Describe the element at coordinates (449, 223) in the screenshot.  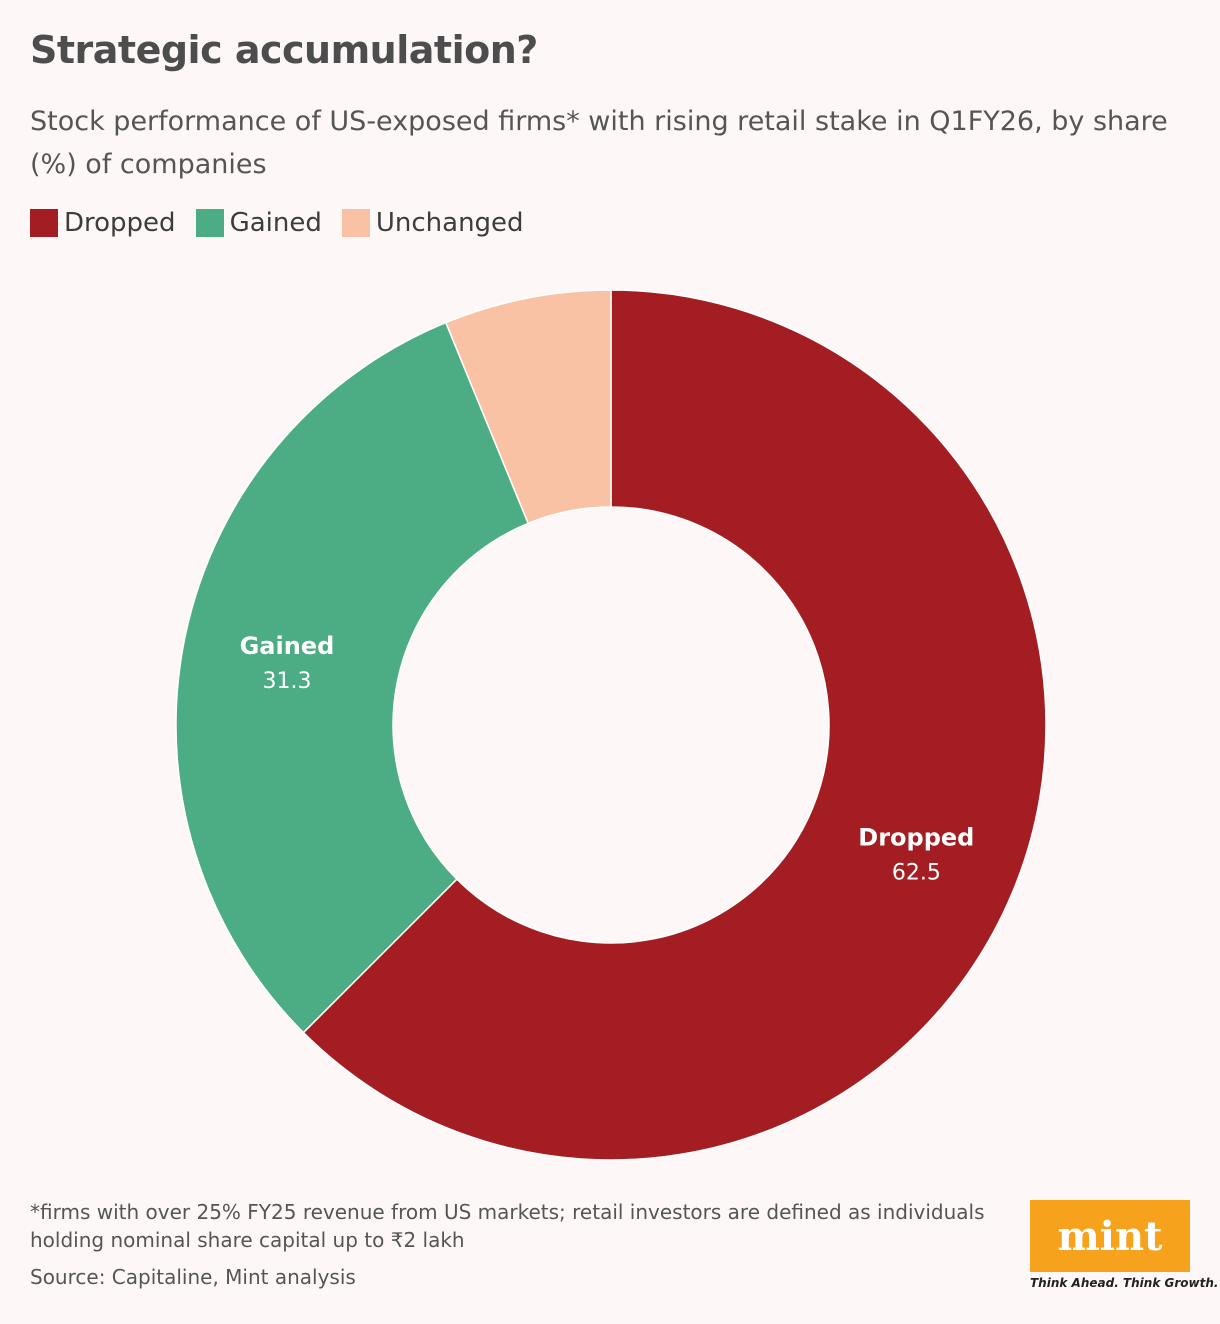
I see `legend-label-unchanged: Unchanged` at that location.